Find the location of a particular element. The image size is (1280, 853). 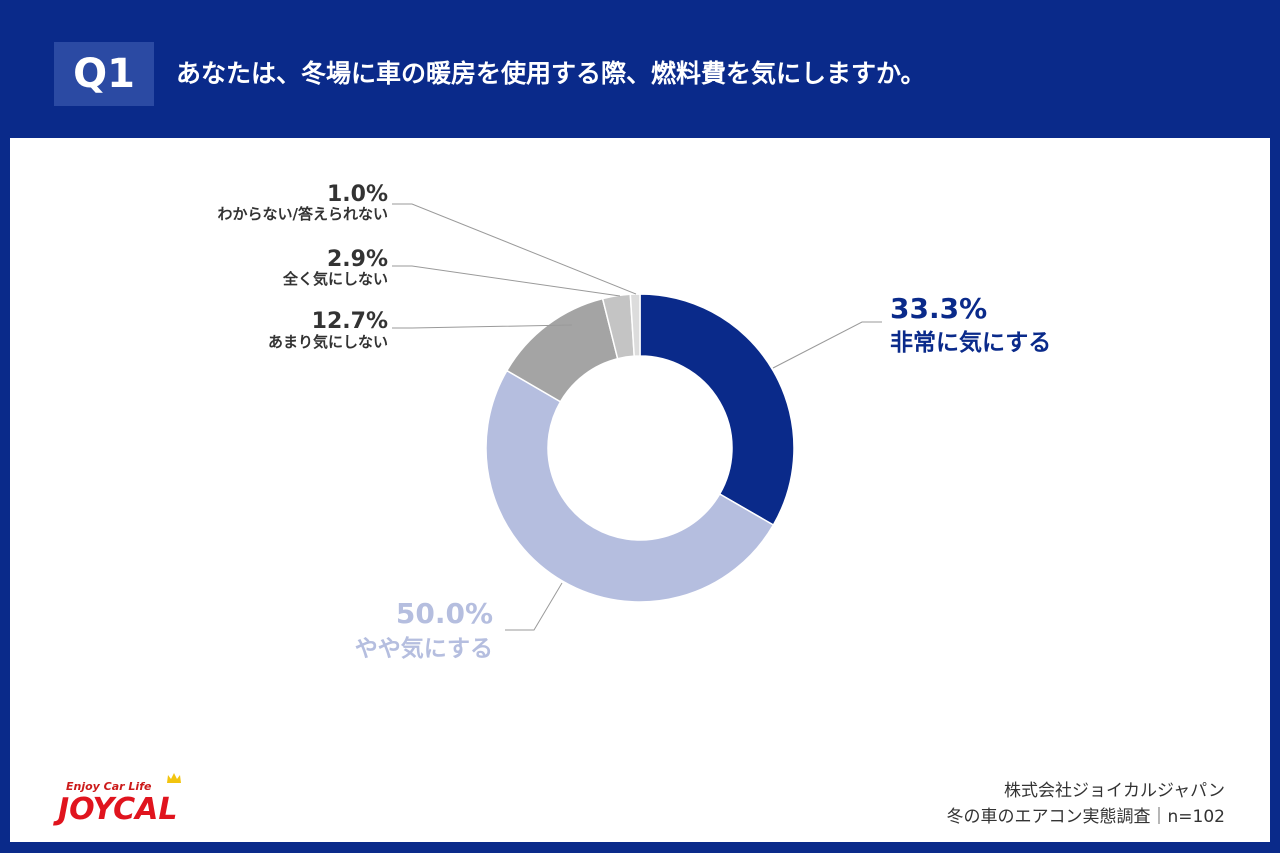

question-number-badge: Q1 is located at coordinates (104, 74).